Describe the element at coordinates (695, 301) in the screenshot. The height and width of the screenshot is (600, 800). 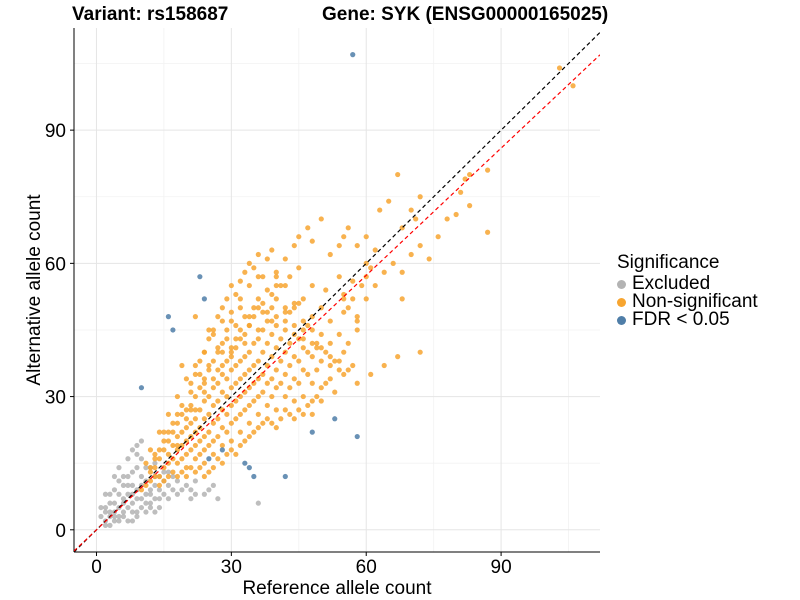
I see `legend-label-non-significant: Non-significant` at that location.